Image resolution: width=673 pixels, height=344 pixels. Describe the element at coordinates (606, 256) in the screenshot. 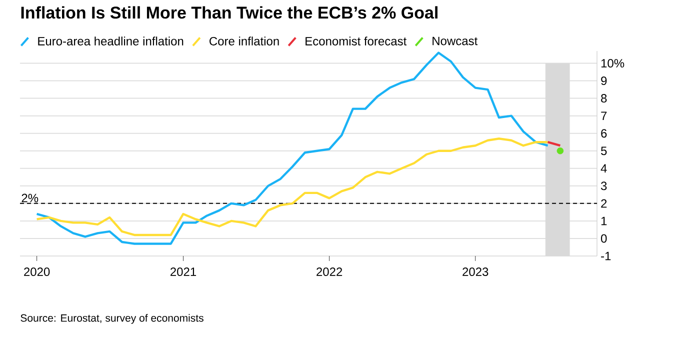

I see `y-tick-label: -1` at that location.